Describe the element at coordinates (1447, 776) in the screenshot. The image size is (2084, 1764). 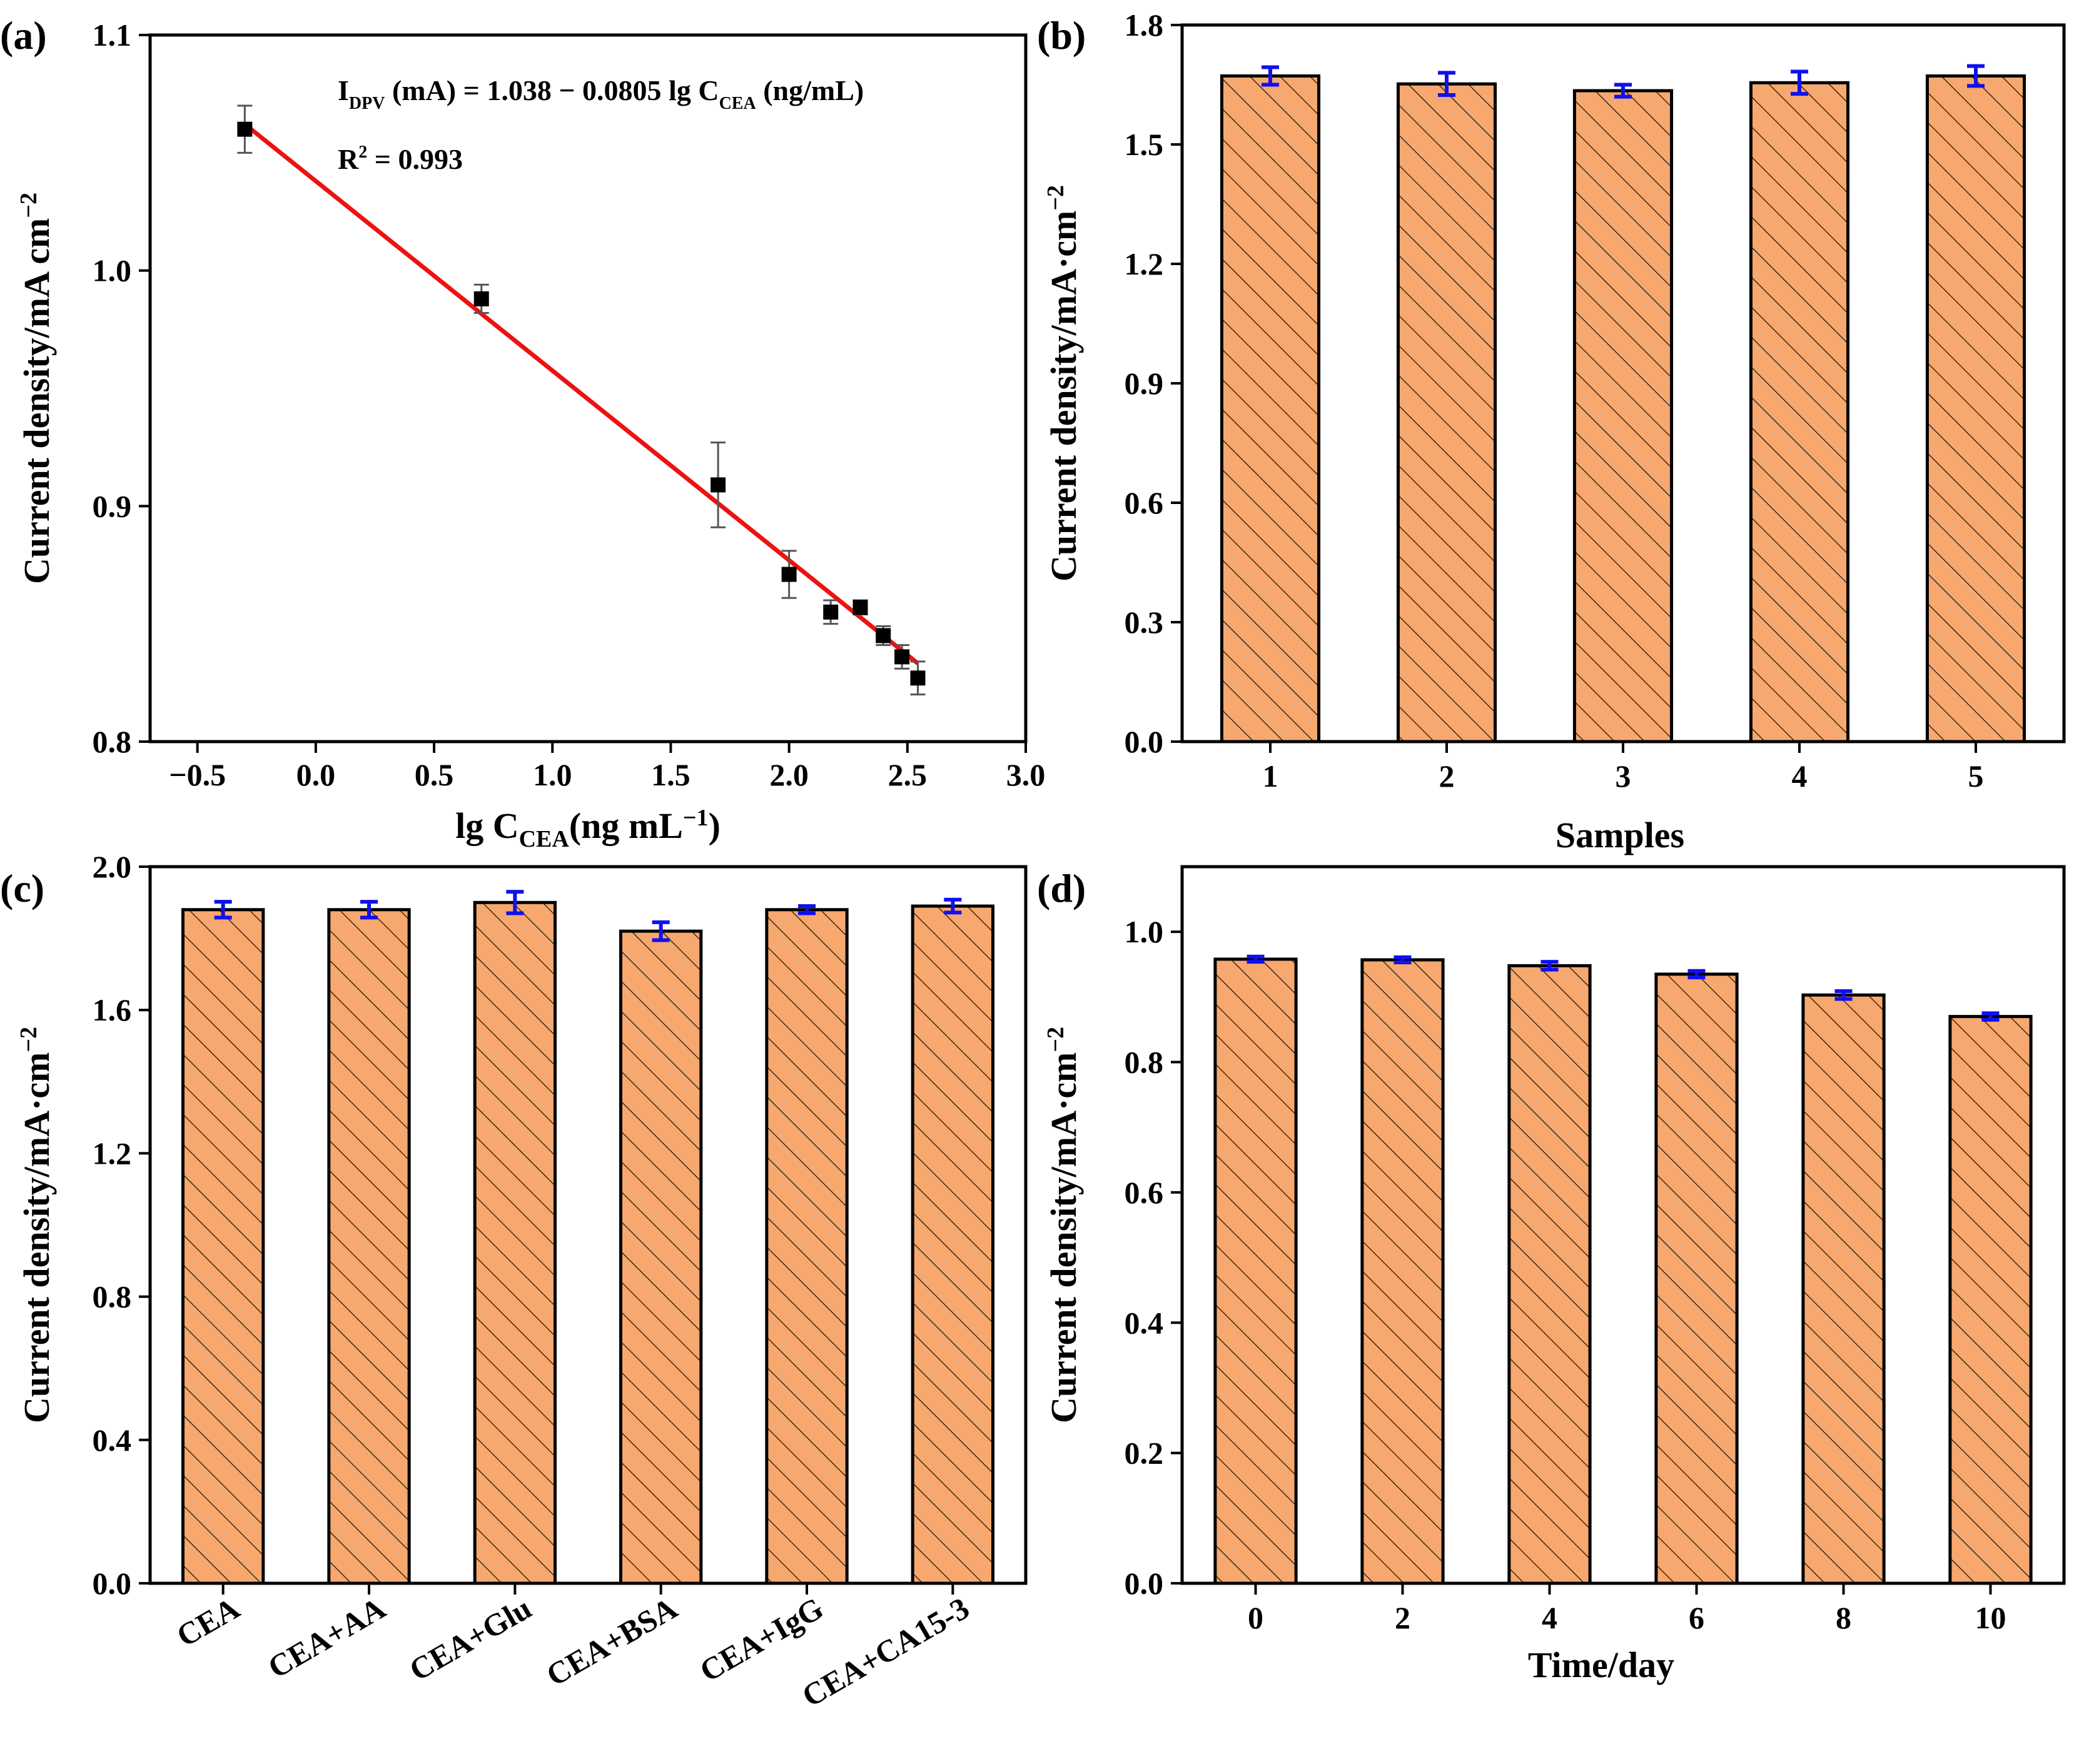
I see `panel-b-x-tick-label: 2` at that location.